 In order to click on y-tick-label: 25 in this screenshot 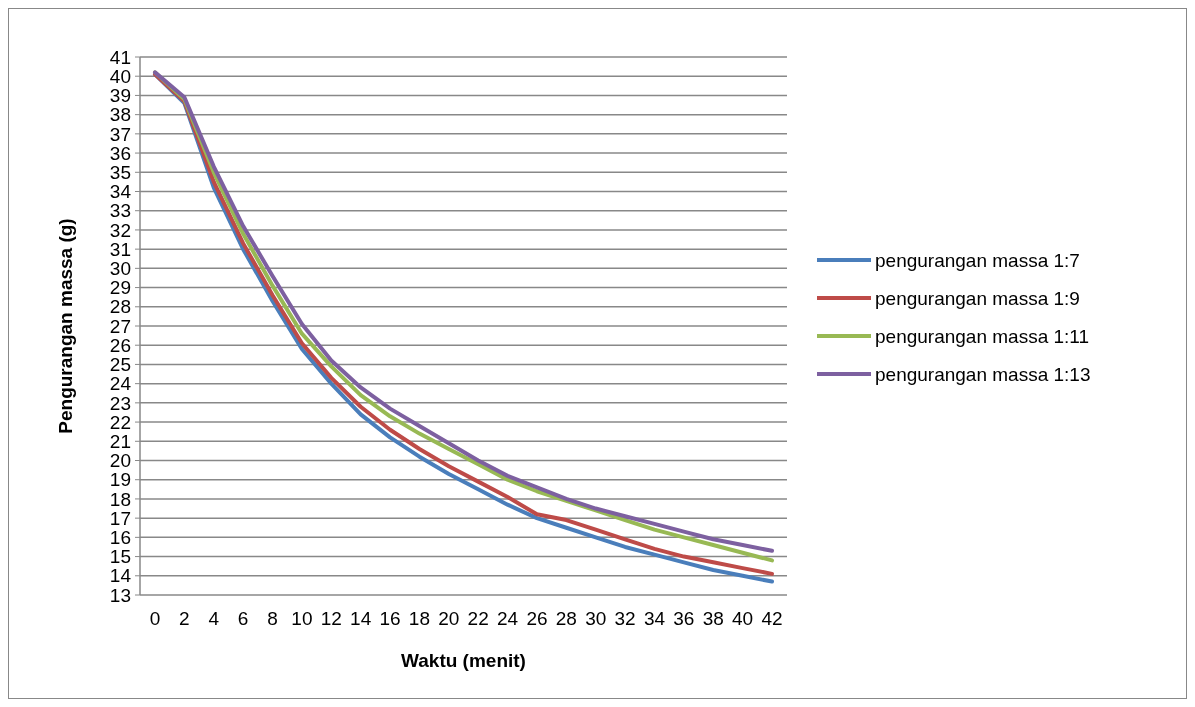, I will do `click(120, 365)`.